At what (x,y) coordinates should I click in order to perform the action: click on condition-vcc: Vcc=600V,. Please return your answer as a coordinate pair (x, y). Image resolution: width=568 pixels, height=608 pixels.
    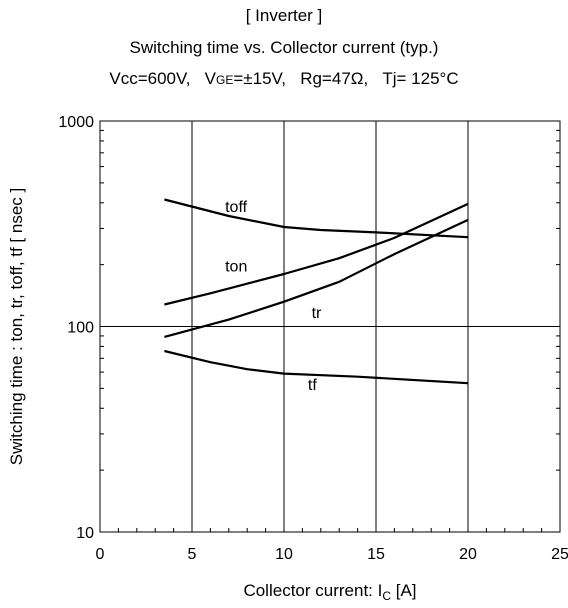
    Looking at the image, I should click on (150, 78).